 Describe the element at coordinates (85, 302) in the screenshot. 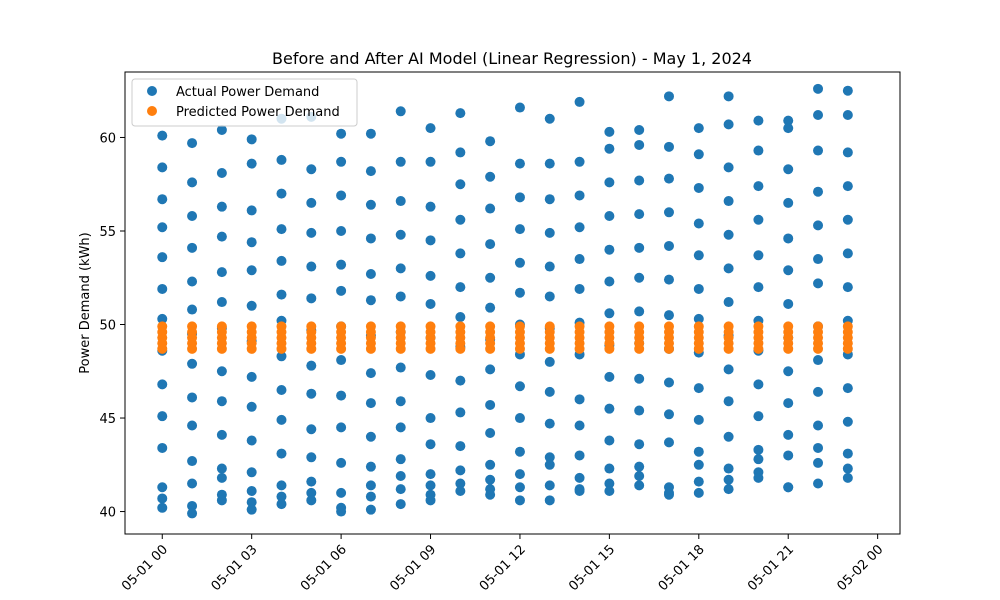

I see `y-axis-label: Power Demand (kWh)` at that location.